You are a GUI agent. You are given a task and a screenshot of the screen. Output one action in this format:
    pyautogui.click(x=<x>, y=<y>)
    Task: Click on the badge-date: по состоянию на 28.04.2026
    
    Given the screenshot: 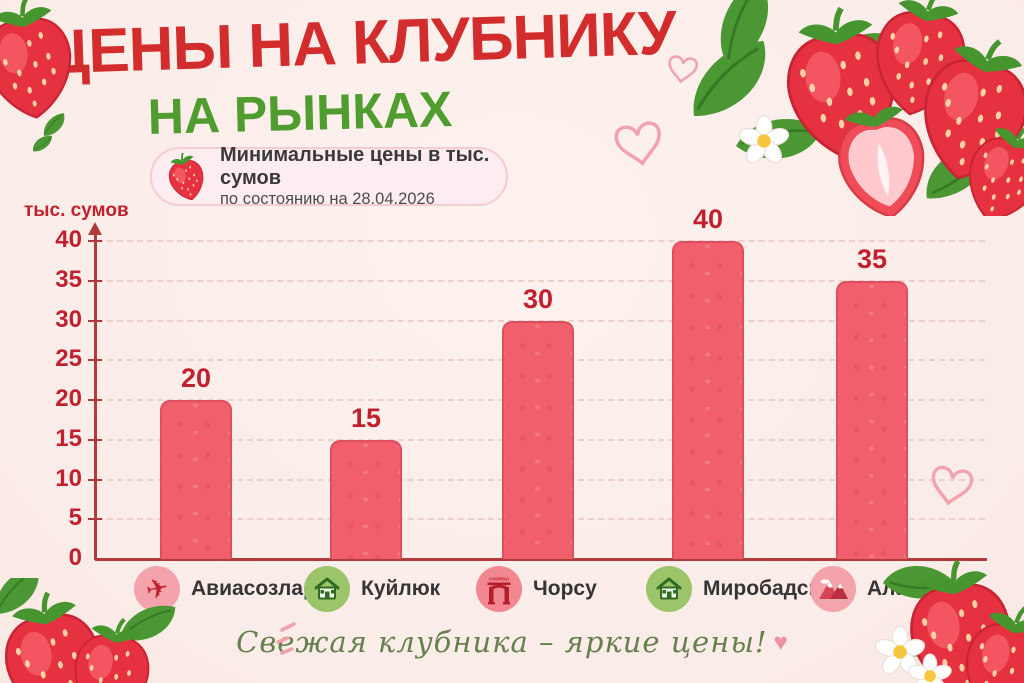 What is the action you would take?
    pyautogui.click(x=327, y=199)
    